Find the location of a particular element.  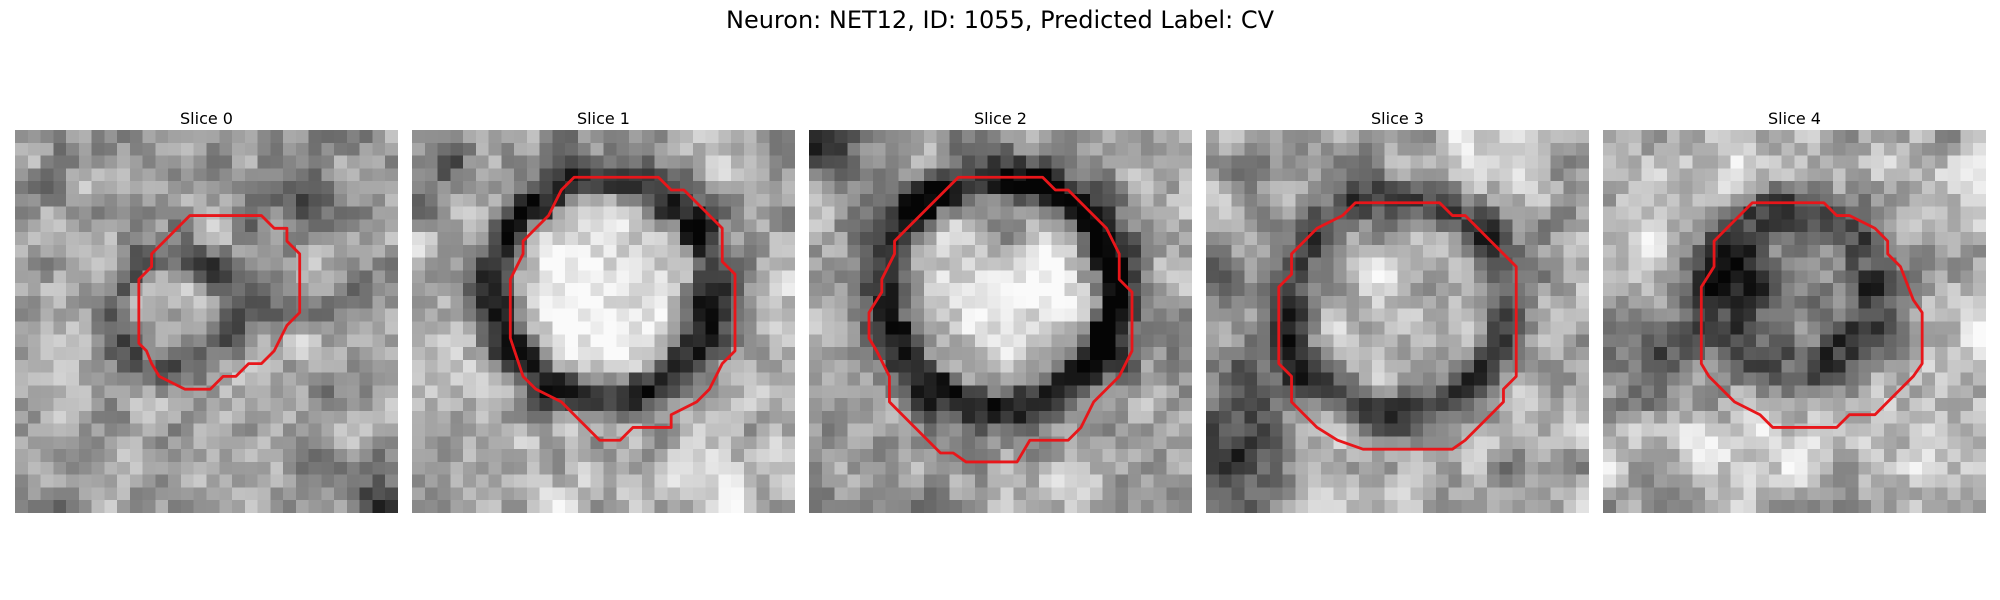

slice-panel-2: Slice 2 is located at coordinates (1000, 310).